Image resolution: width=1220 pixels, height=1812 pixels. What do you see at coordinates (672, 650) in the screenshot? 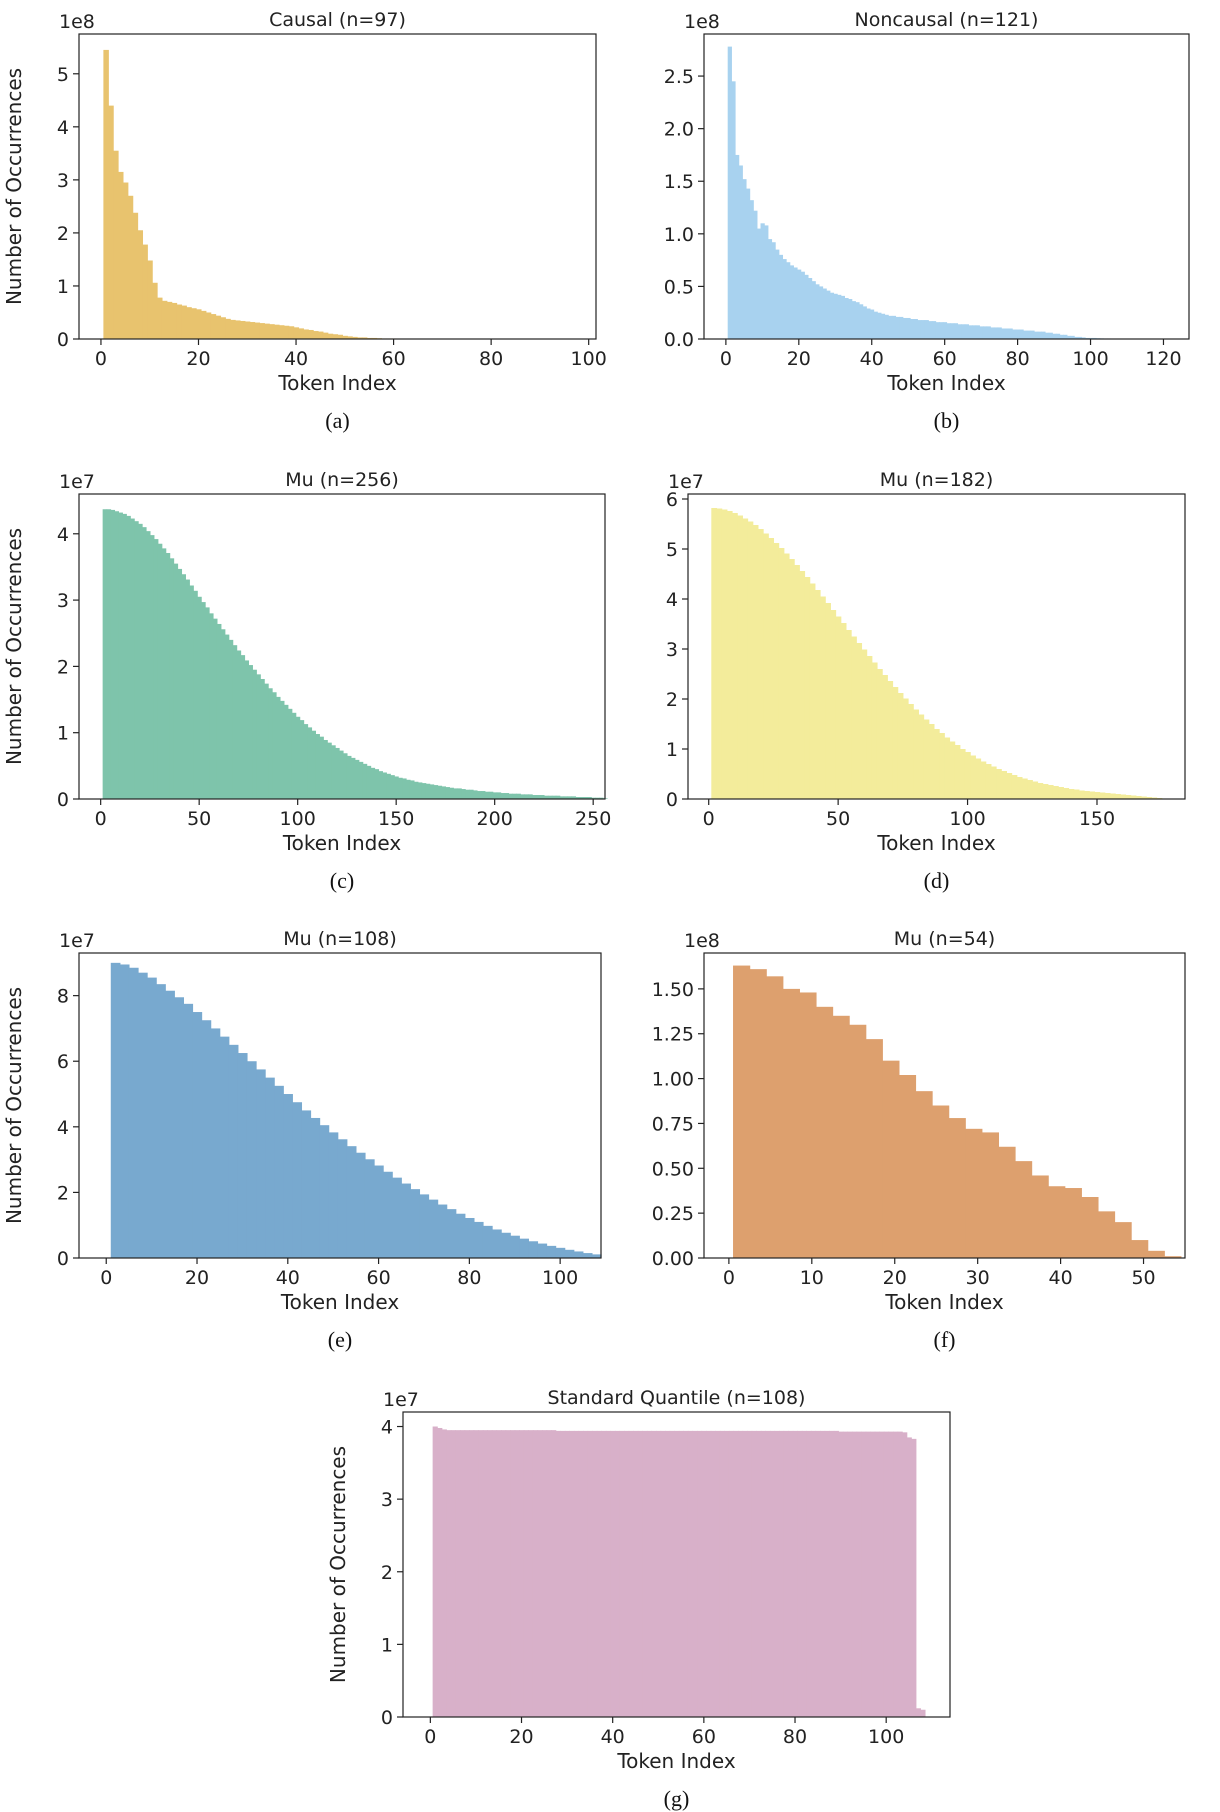
I see `y-tick-label: 3` at bounding box center [672, 650].